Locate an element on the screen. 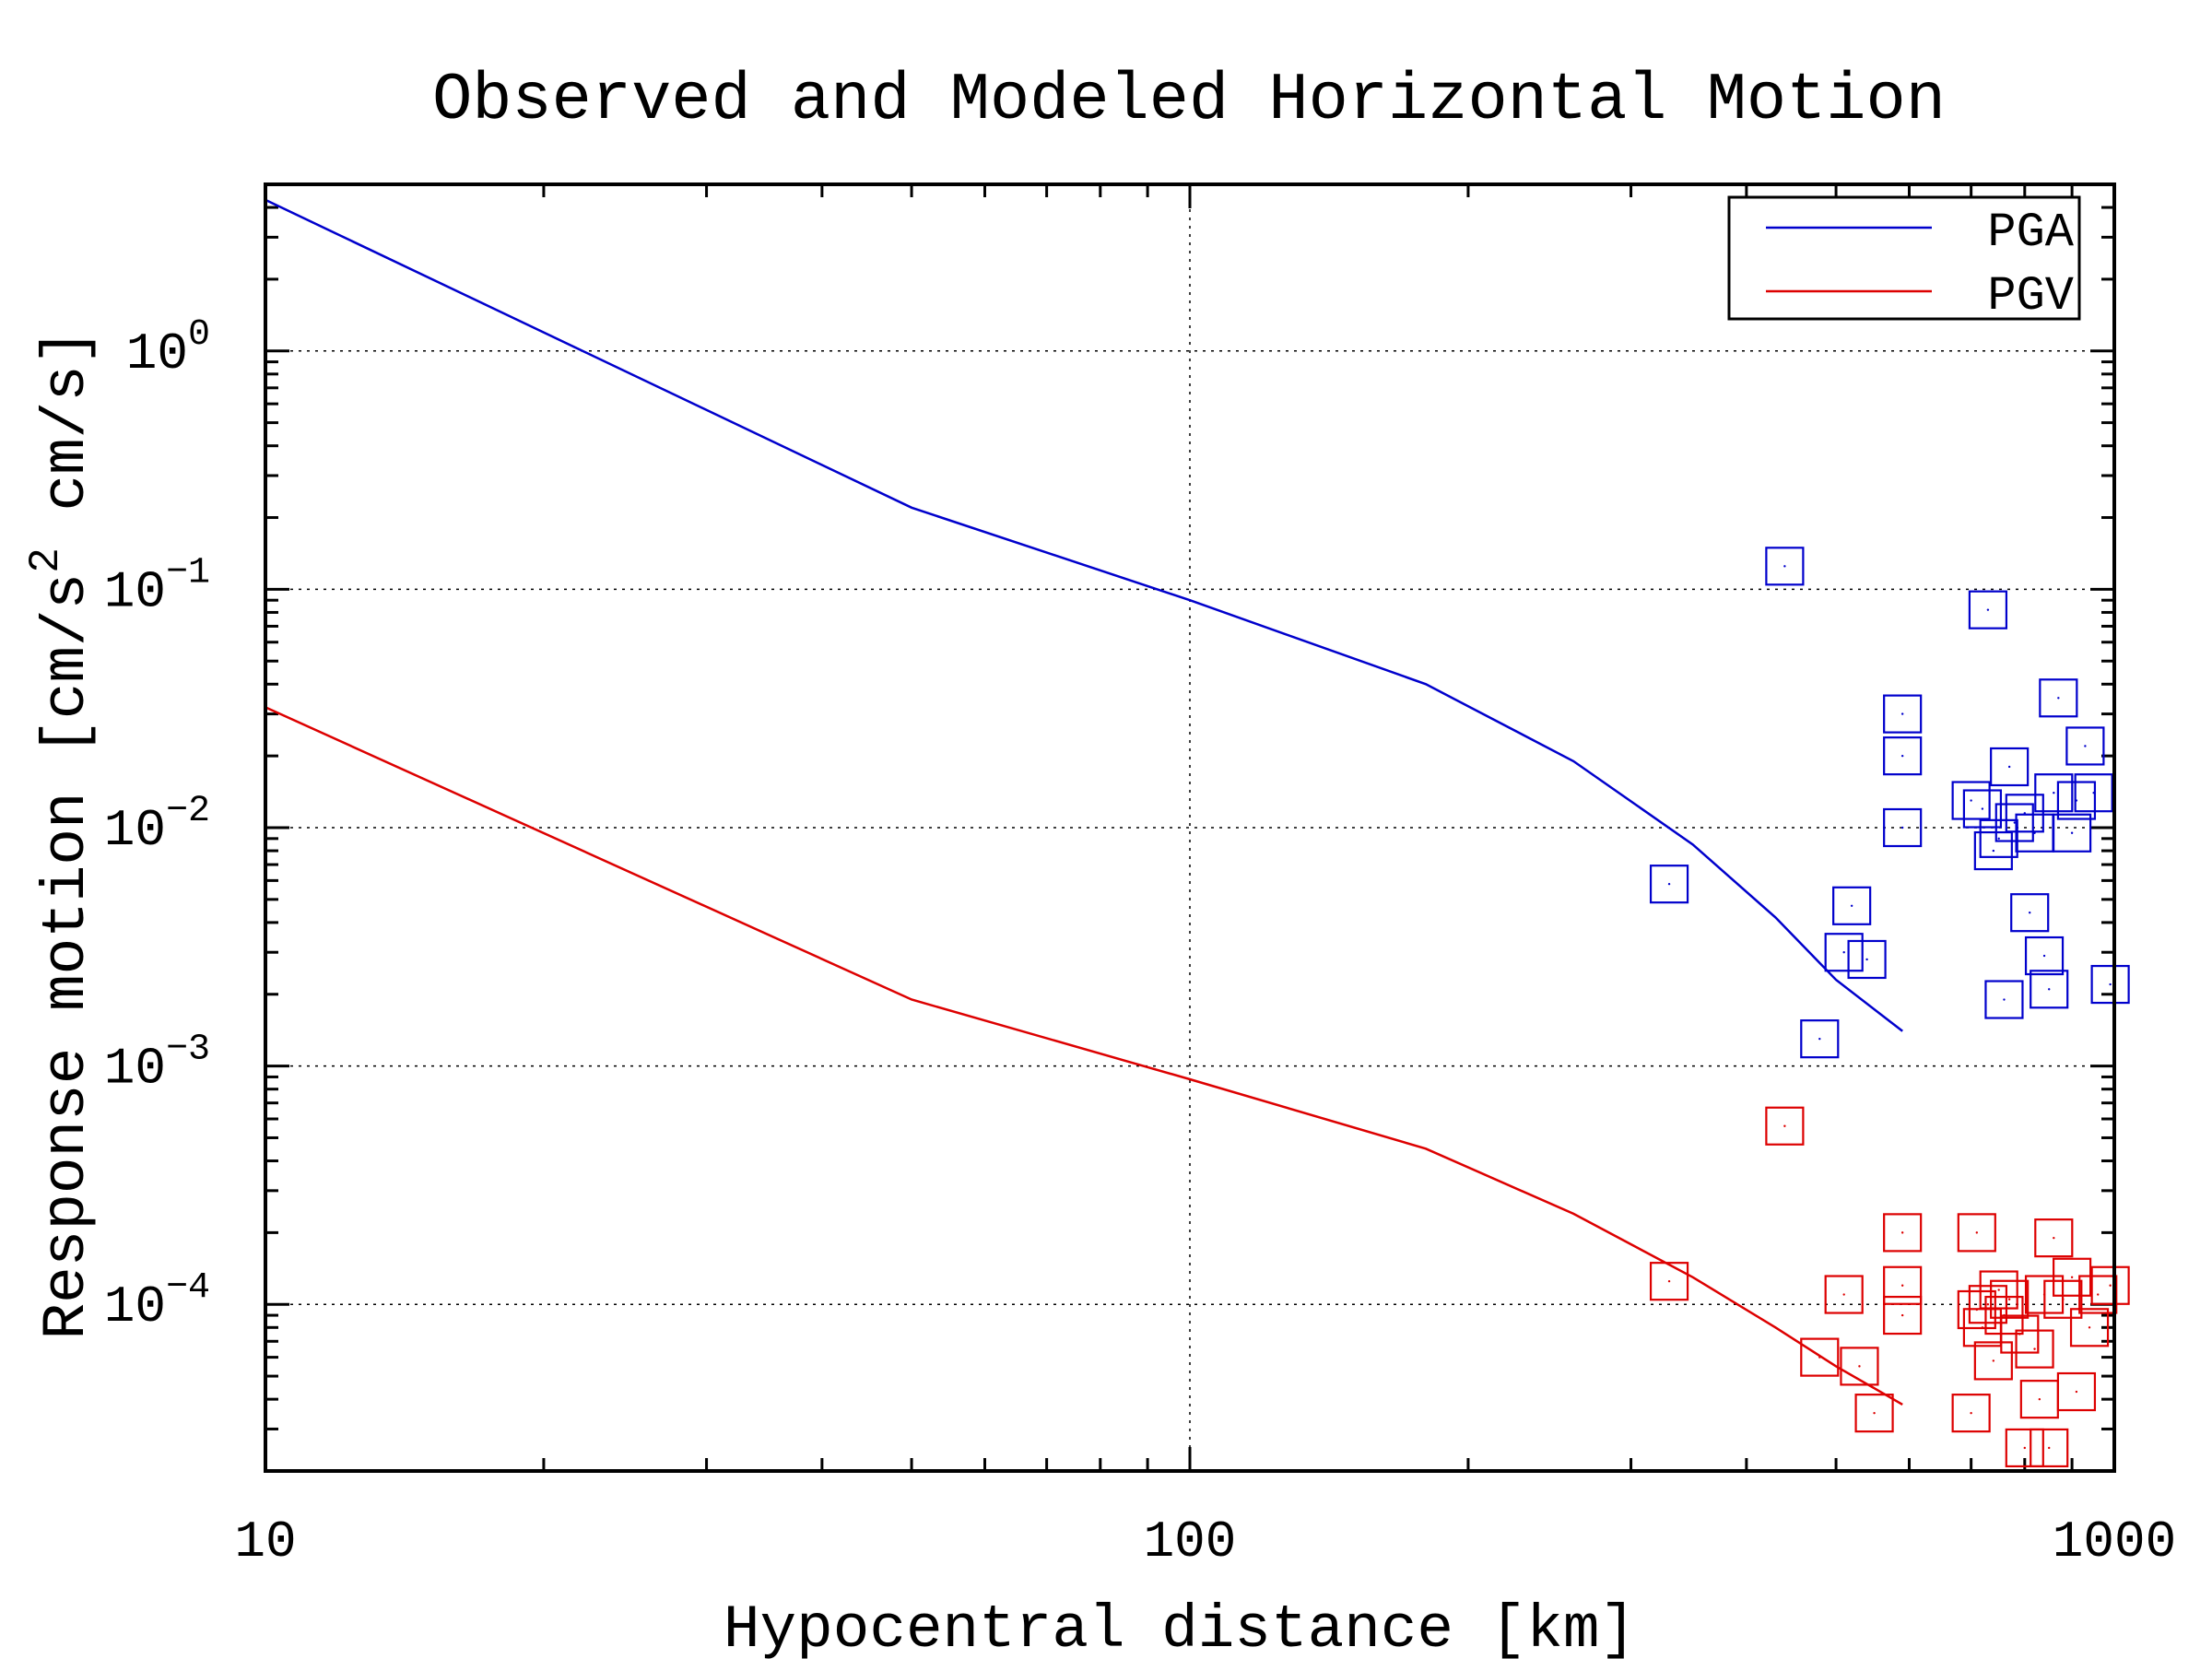  y-tick-label: 10⁰ is located at coordinates (168, 348).